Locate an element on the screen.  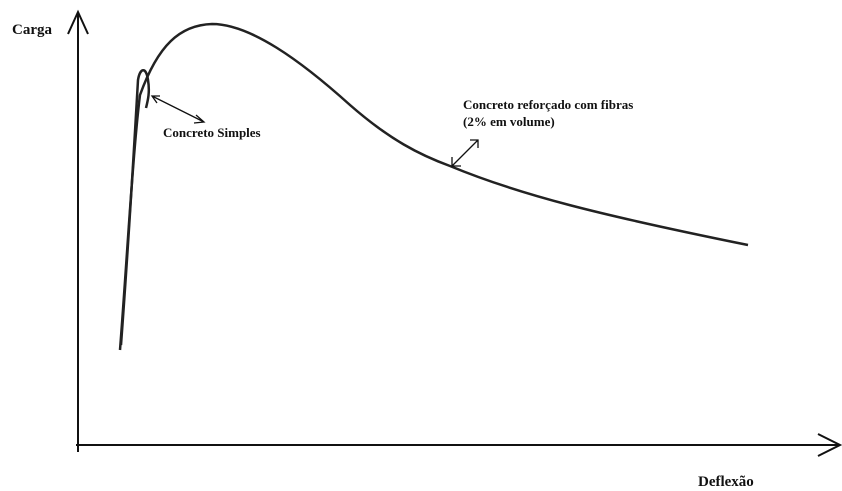
plain-arrow is located at coordinates (178, 109).